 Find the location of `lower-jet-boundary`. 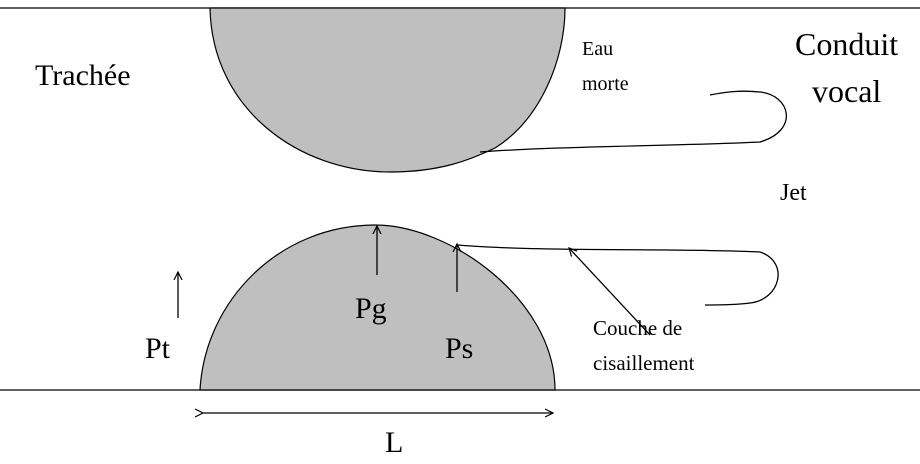

lower-jet-boundary is located at coordinates (618, 275).